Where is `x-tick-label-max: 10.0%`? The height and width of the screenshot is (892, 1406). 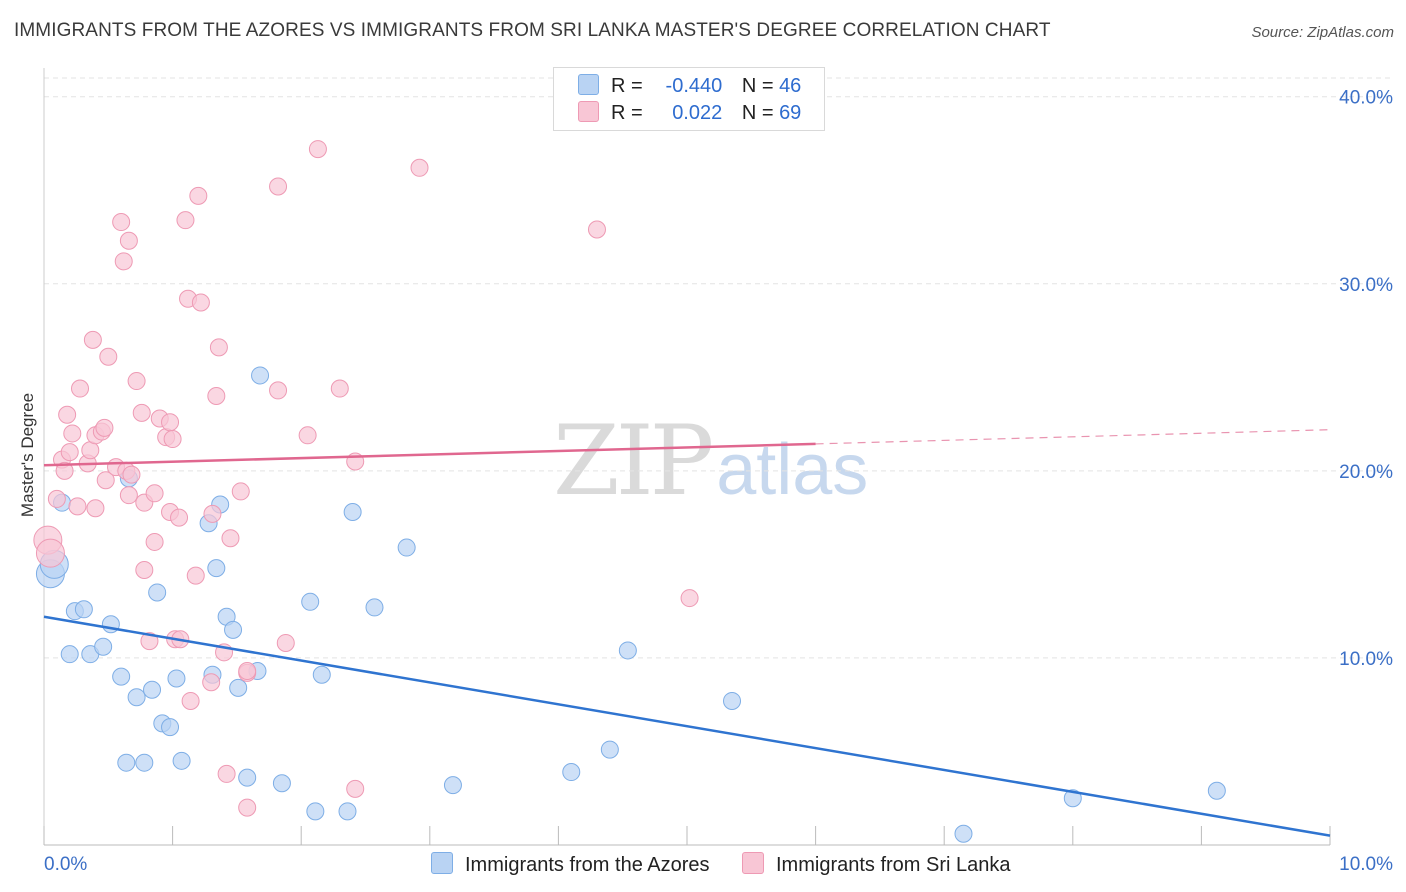
x-tick-label-max: 10.0% is located at coordinates (1366, 864).